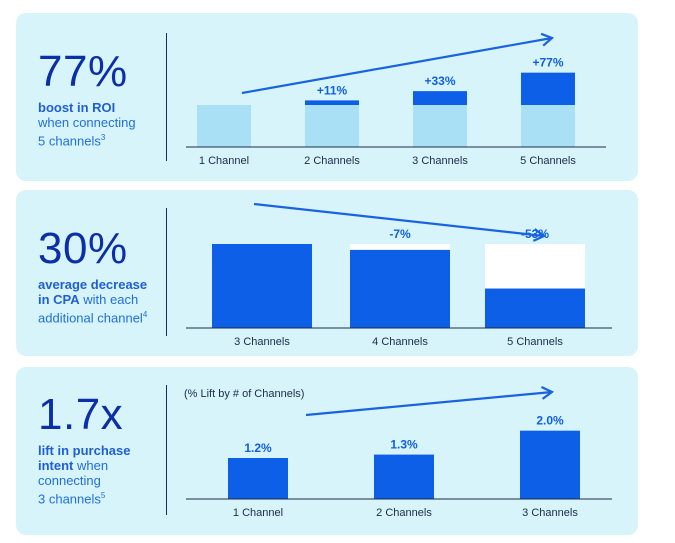  Describe the element at coordinates (103, 495) in the screenshot. I see `intent-footnote: 5` at that location.